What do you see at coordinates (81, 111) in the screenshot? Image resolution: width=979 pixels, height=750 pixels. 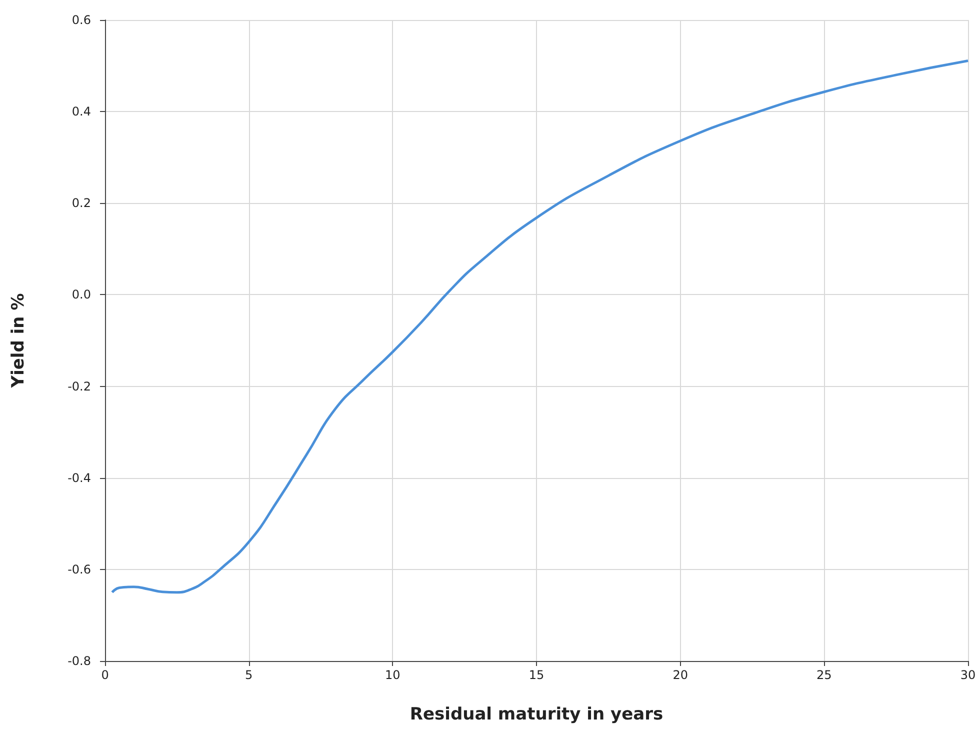 I see `y-tick-label: 0.4` at bounding box center [81, 111].